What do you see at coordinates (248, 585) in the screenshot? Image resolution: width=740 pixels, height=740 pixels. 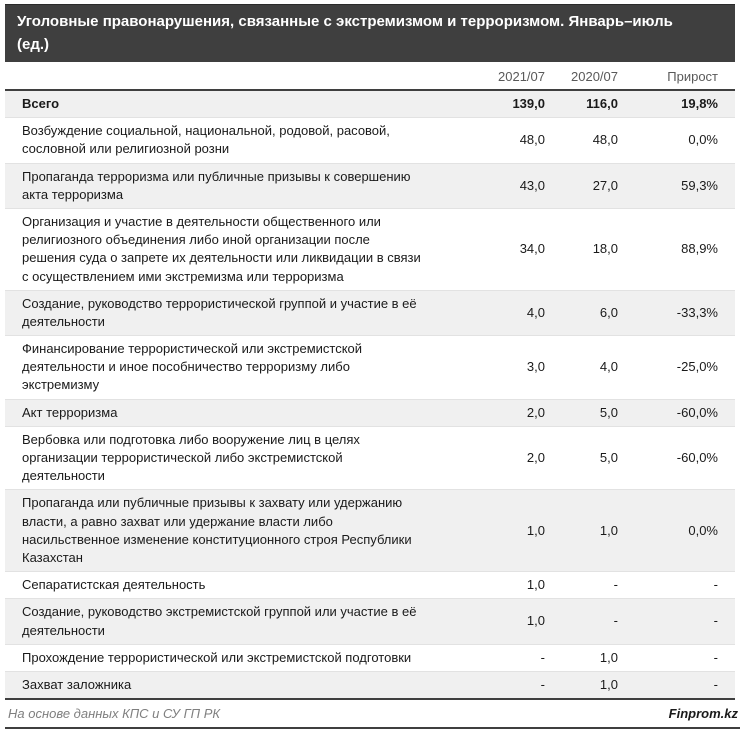 I see `row-label: Сепаратистская деятельность` at bounding box center [248, 585].